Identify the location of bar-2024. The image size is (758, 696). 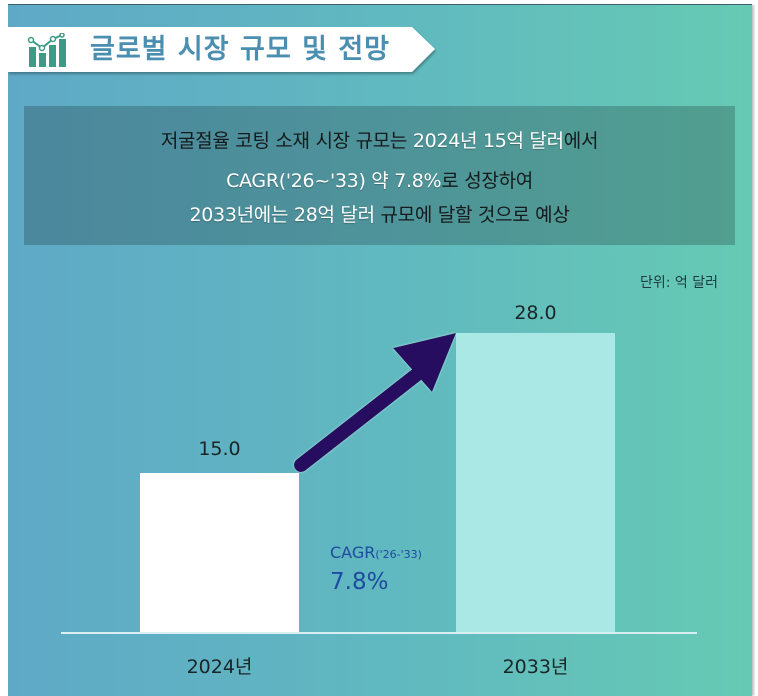
(219, 553).